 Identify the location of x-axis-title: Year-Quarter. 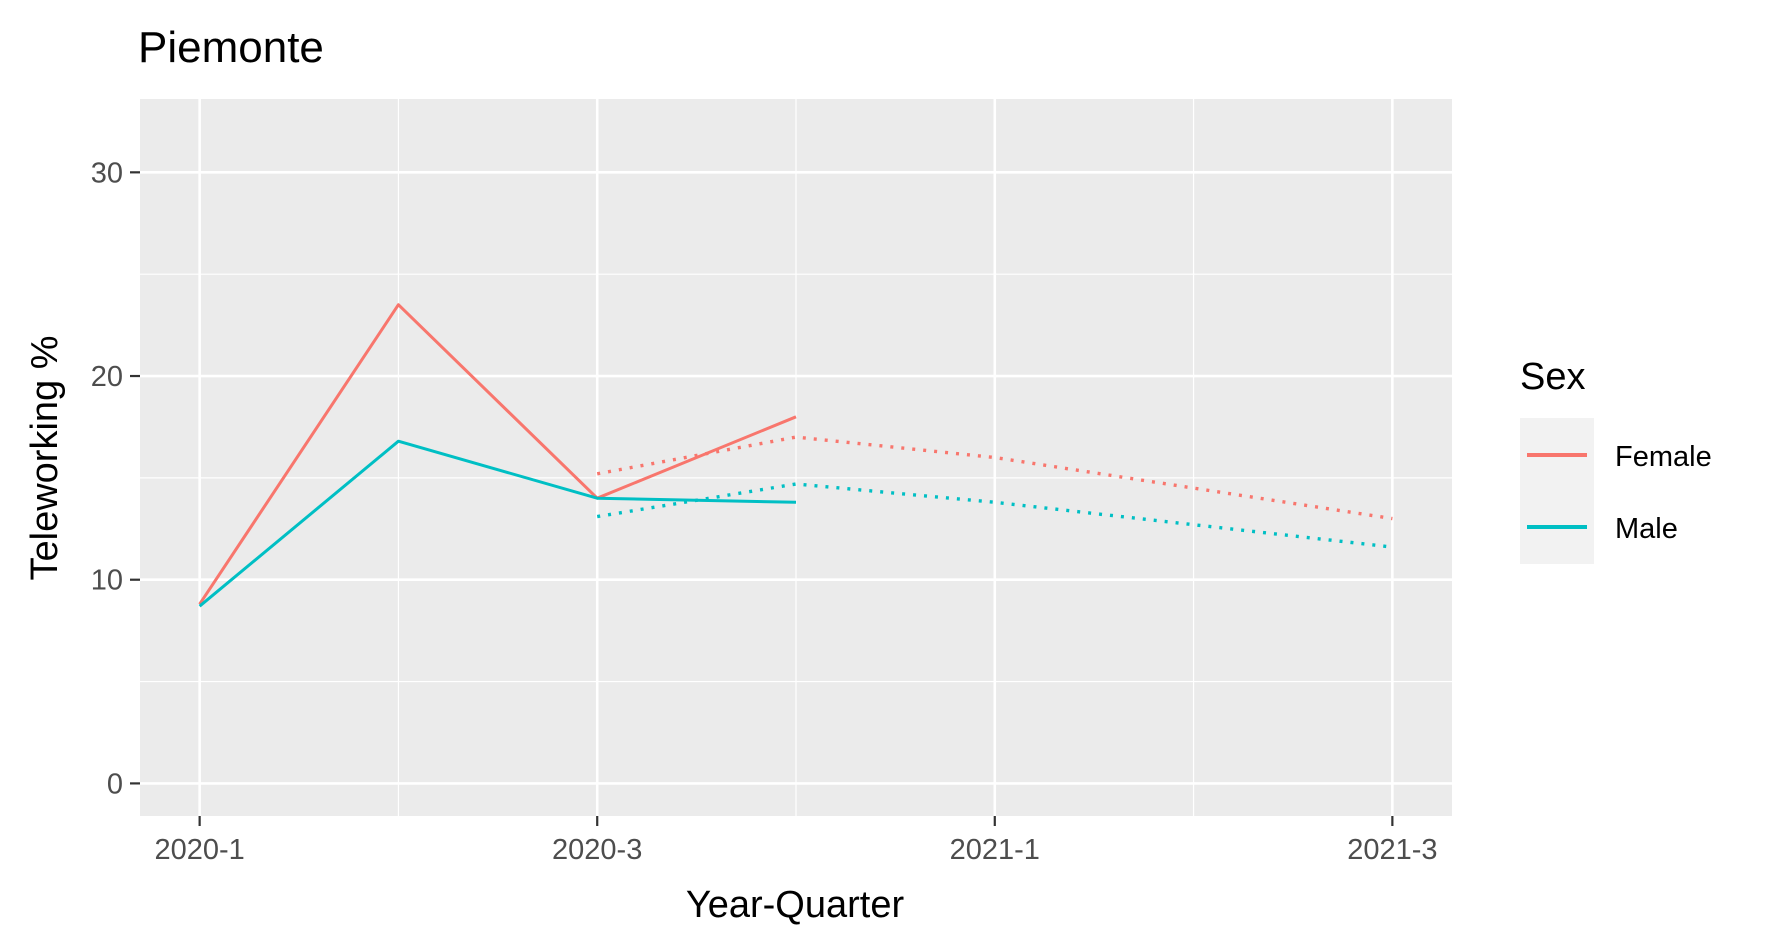
(795, 905).